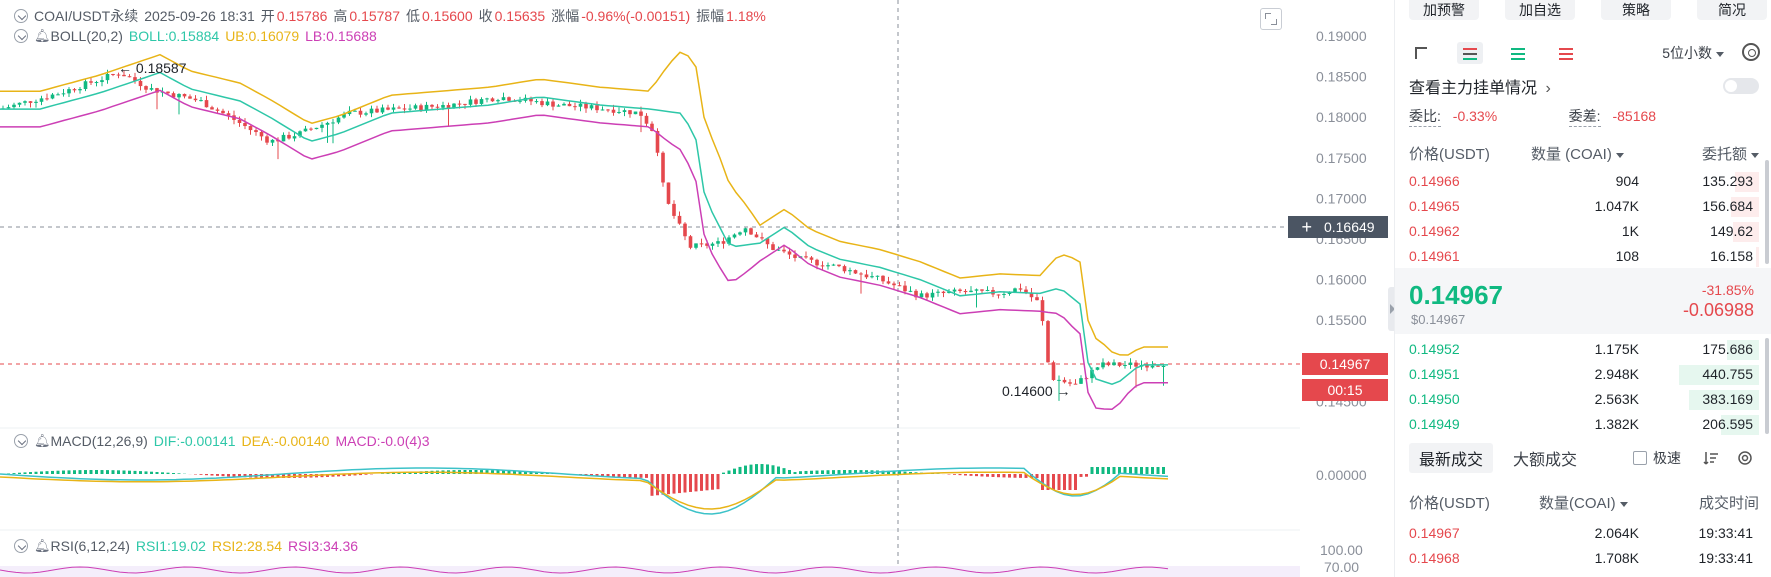 The height and width of the screenshot is (577, 1771). Describe the element at coordinates (152, 68) in the screenshot. I see `high-annotation: ← 0.18587` at that location.